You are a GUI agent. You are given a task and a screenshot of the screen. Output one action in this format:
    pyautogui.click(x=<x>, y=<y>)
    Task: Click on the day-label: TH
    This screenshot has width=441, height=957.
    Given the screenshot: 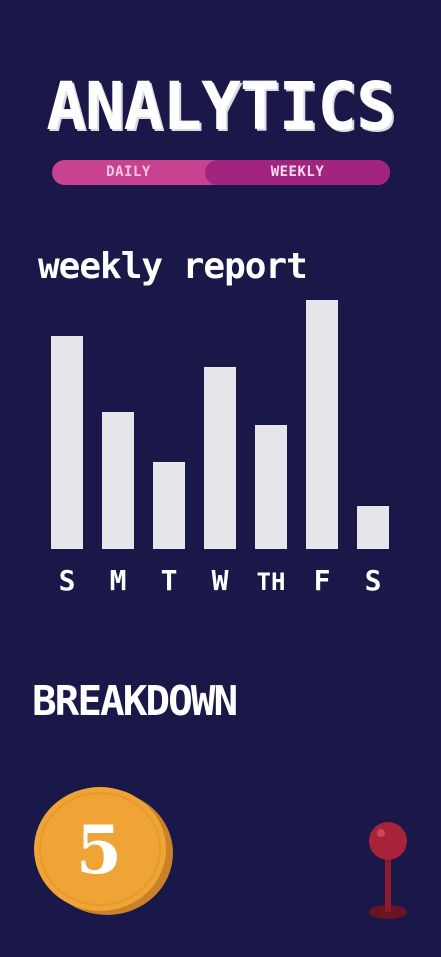 What is the action you would take?
    pyautogui.click(x=271, y=582)
    